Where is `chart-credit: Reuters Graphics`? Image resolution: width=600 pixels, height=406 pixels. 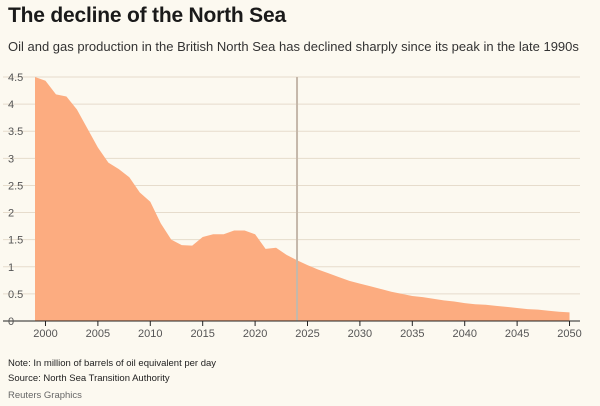
chart-credit: Reuters Graphics is located at coordinates (45, 395).